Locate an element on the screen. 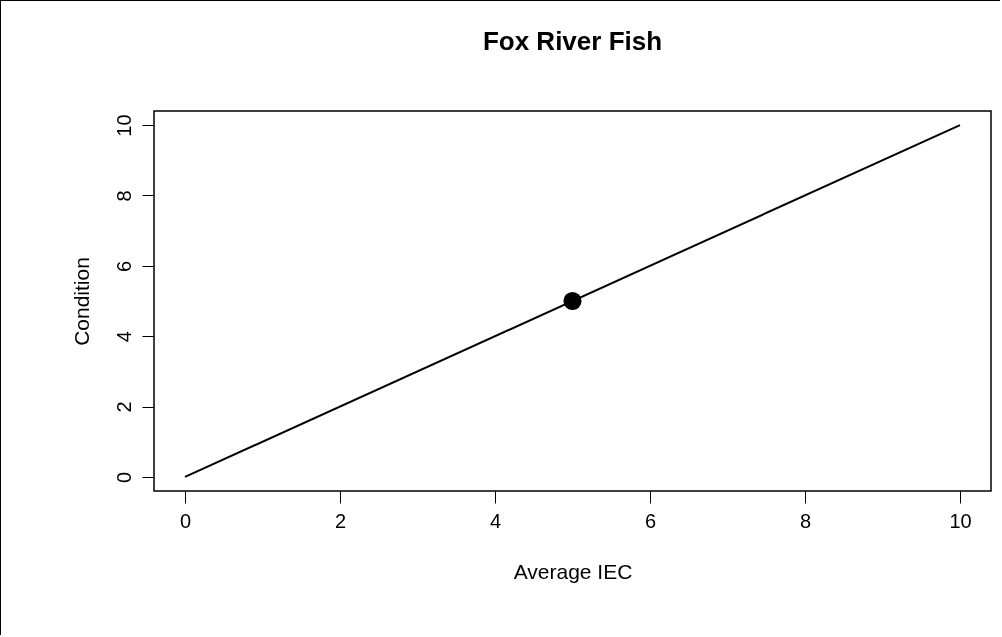 The height and width of the screenshot is (637, 1002). chart-title: Fox River Fish is located at coordinates (572, 41).